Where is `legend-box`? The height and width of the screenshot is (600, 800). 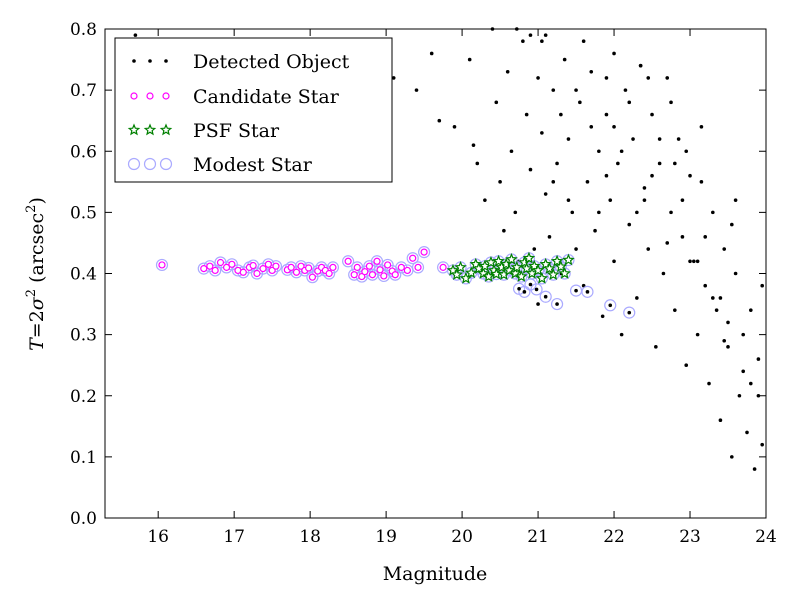
legend-box is located at coordinates (253, 110).